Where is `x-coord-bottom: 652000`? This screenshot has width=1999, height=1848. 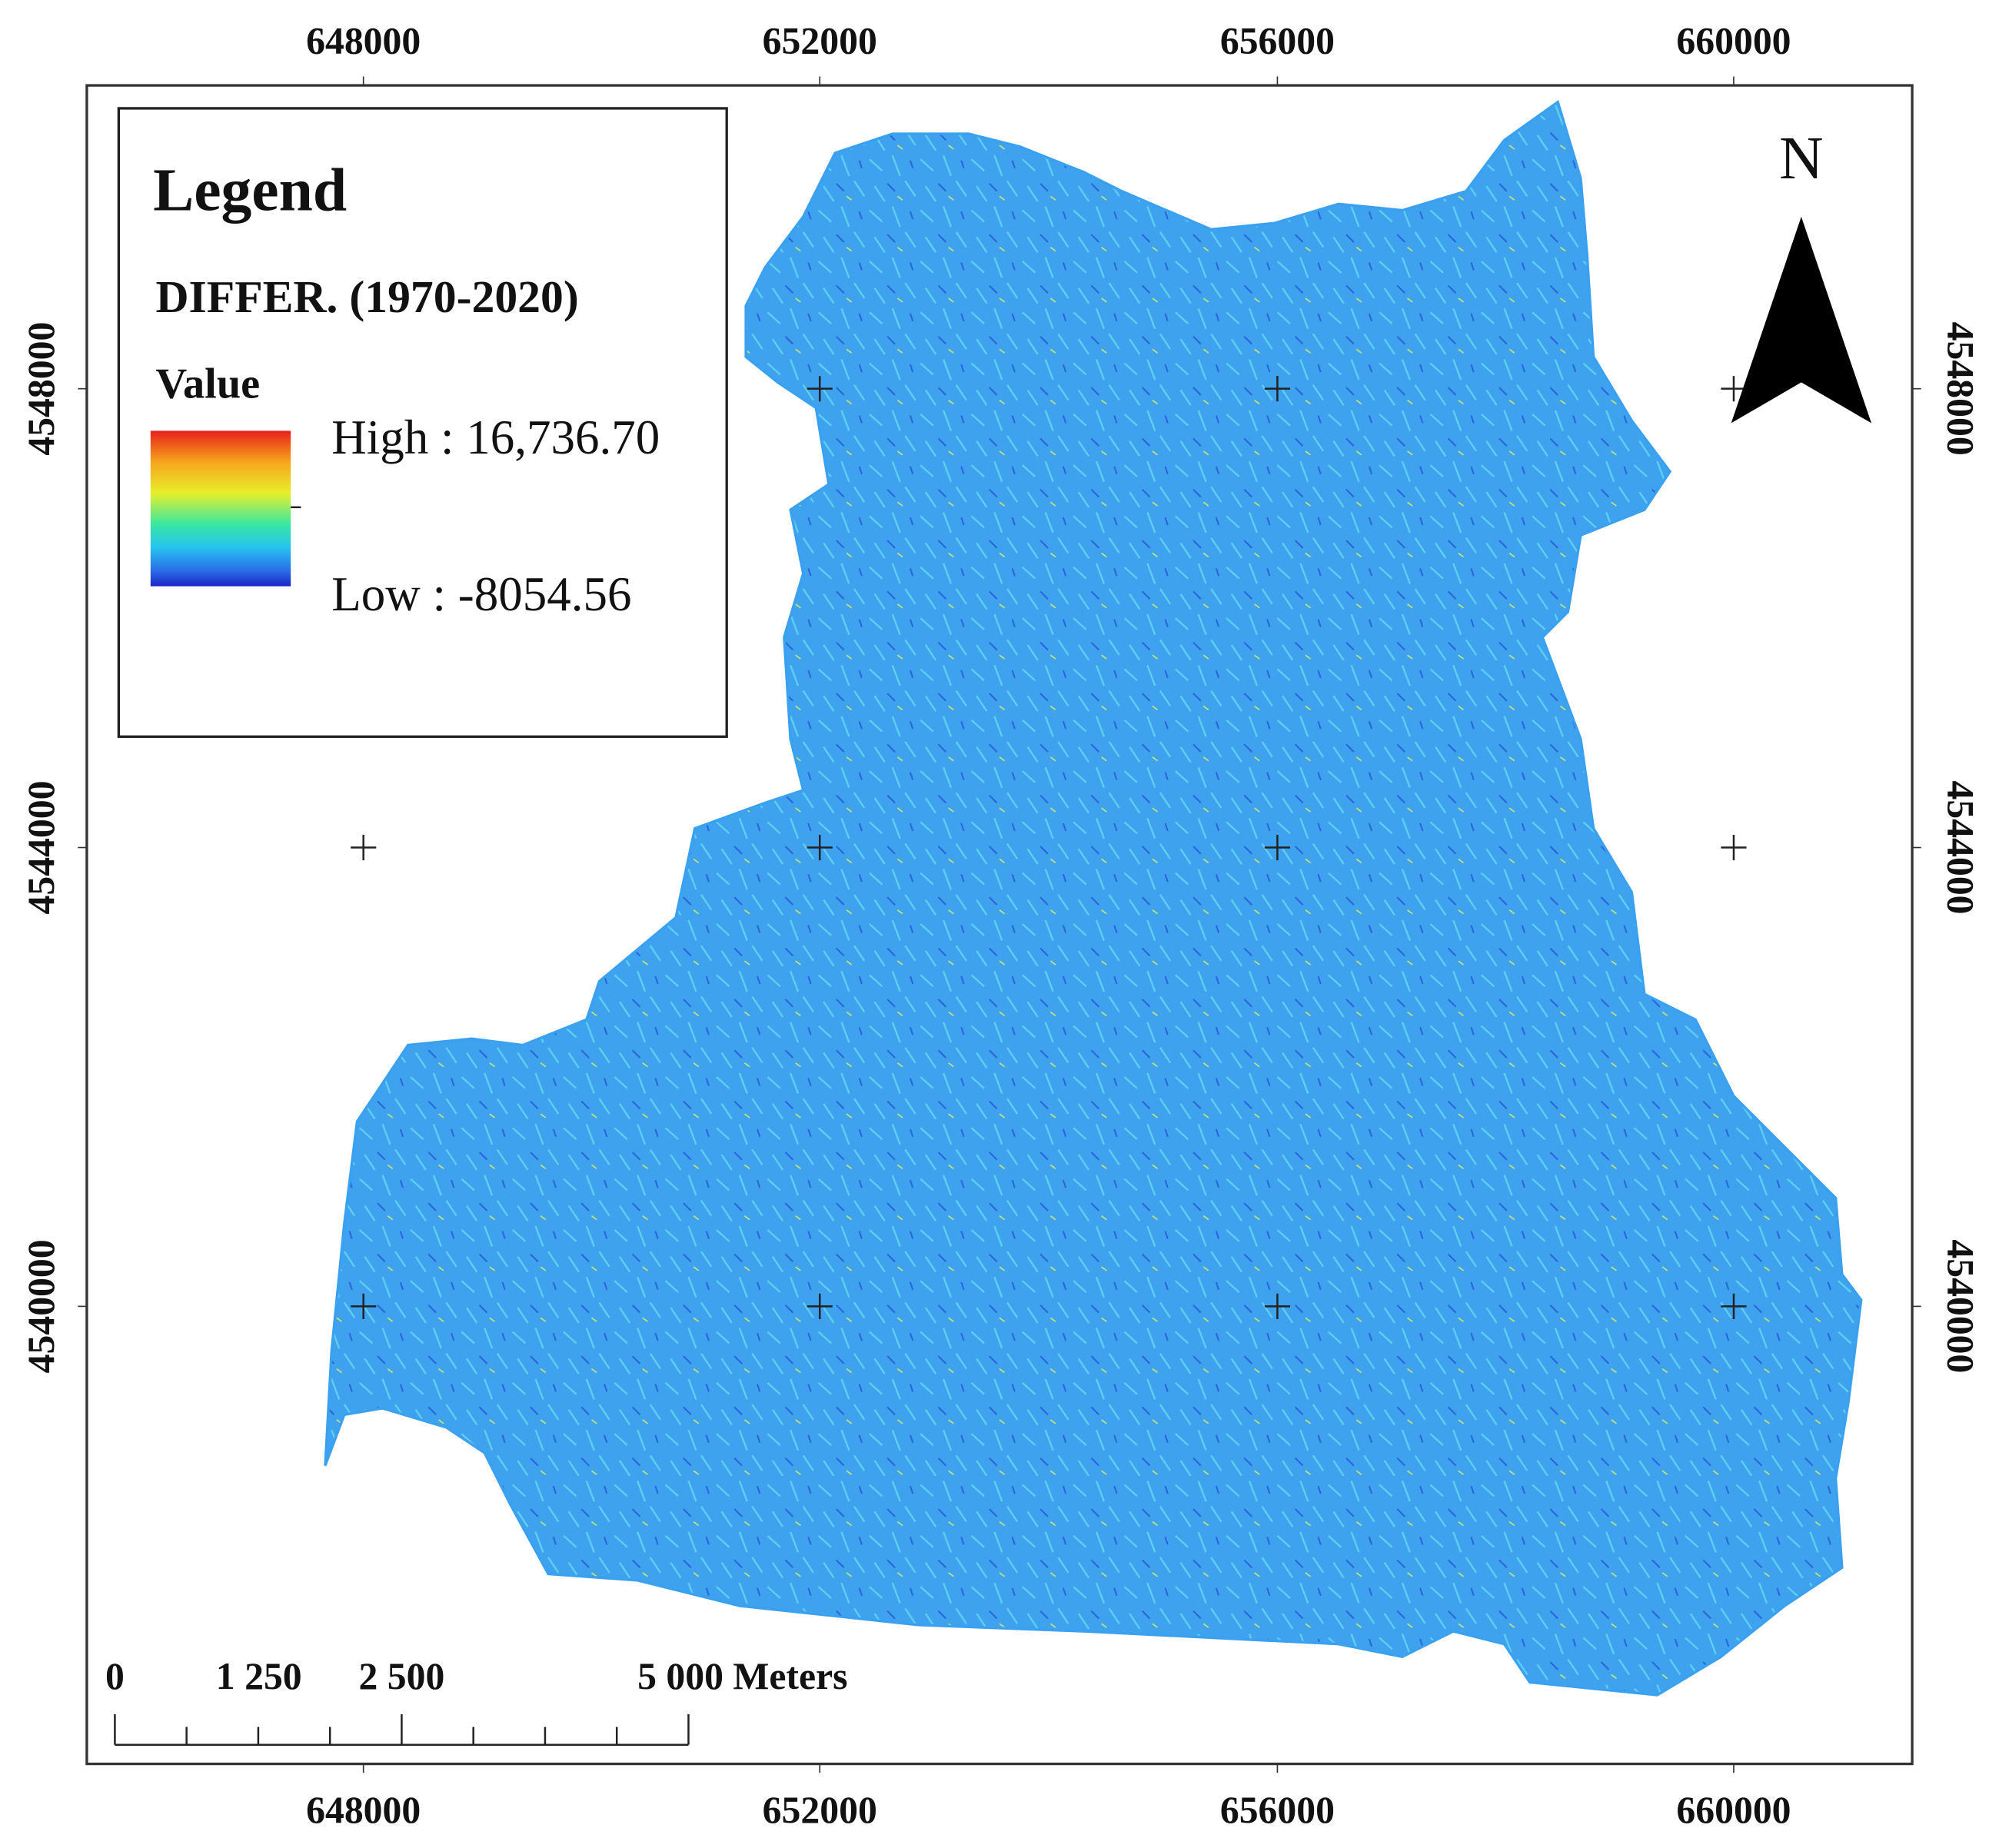
x-coord-bottom: 652000 is located at coordinates (820, 1810).